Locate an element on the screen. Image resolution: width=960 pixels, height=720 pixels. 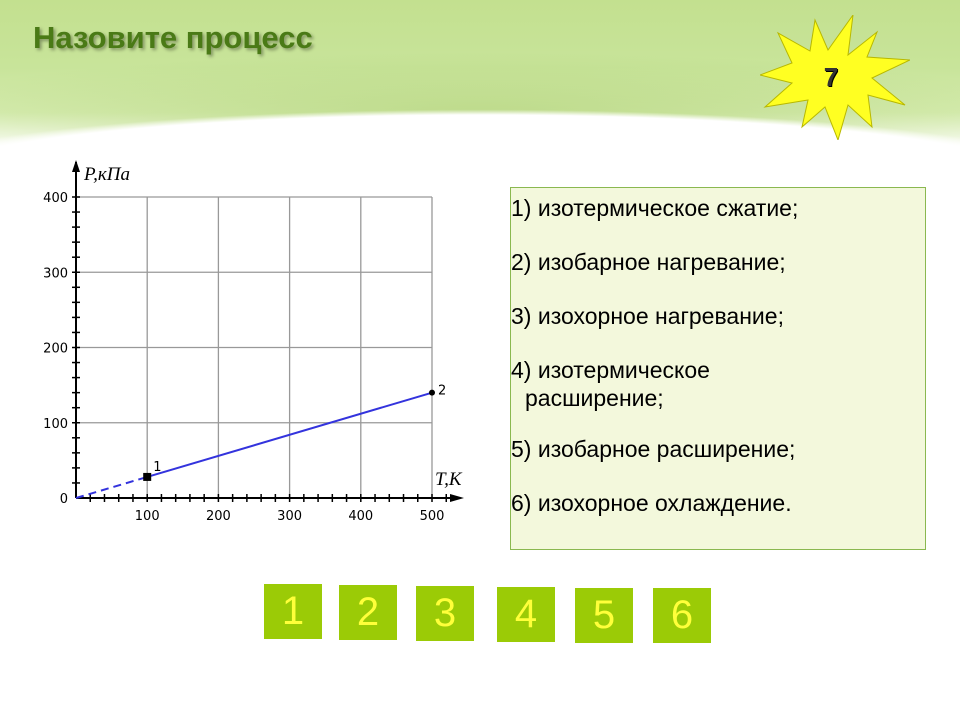
dashed-extension-line is located at coordinates (111, 487).